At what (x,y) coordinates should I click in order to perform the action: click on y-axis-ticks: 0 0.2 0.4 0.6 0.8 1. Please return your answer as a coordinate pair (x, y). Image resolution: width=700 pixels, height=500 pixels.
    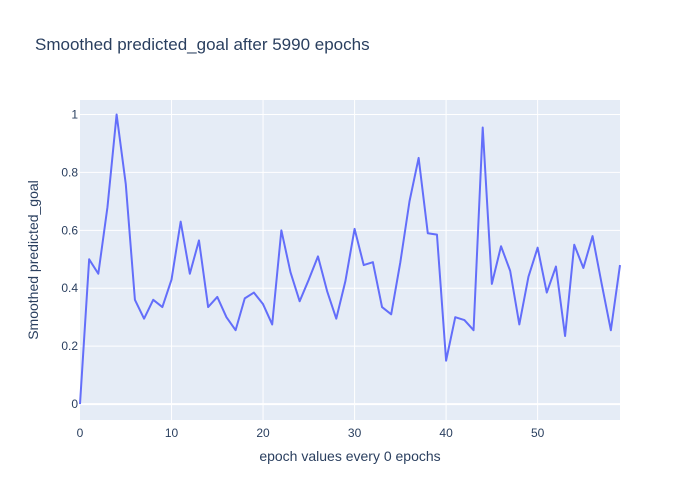
    Looking at the image, I should click on (69, 259).